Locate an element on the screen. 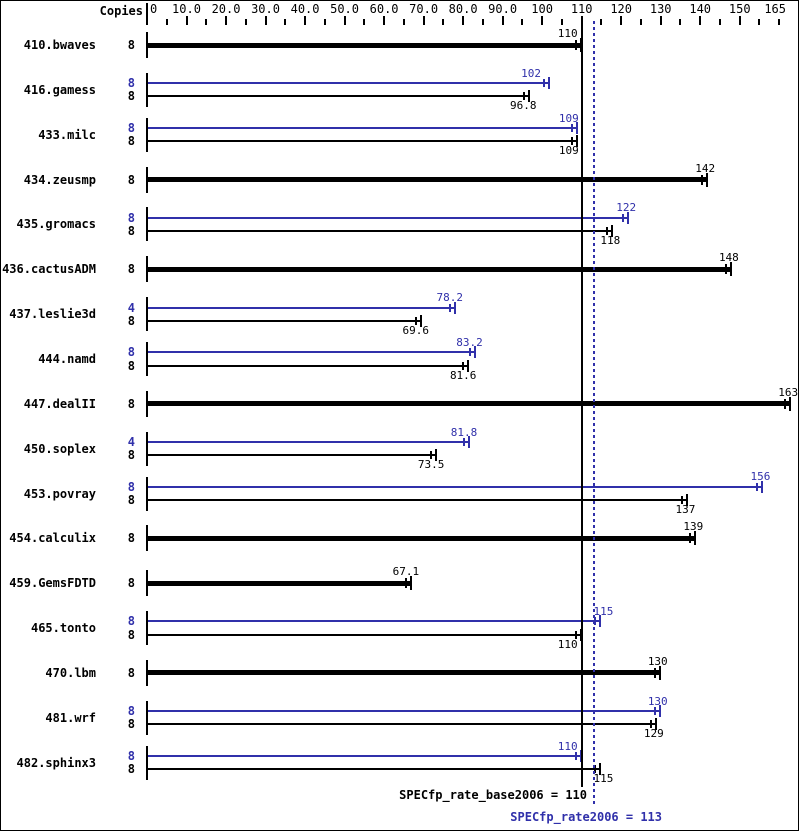  benchmark-name: 459.GemsFDTD is located at coordinates (52, 583).